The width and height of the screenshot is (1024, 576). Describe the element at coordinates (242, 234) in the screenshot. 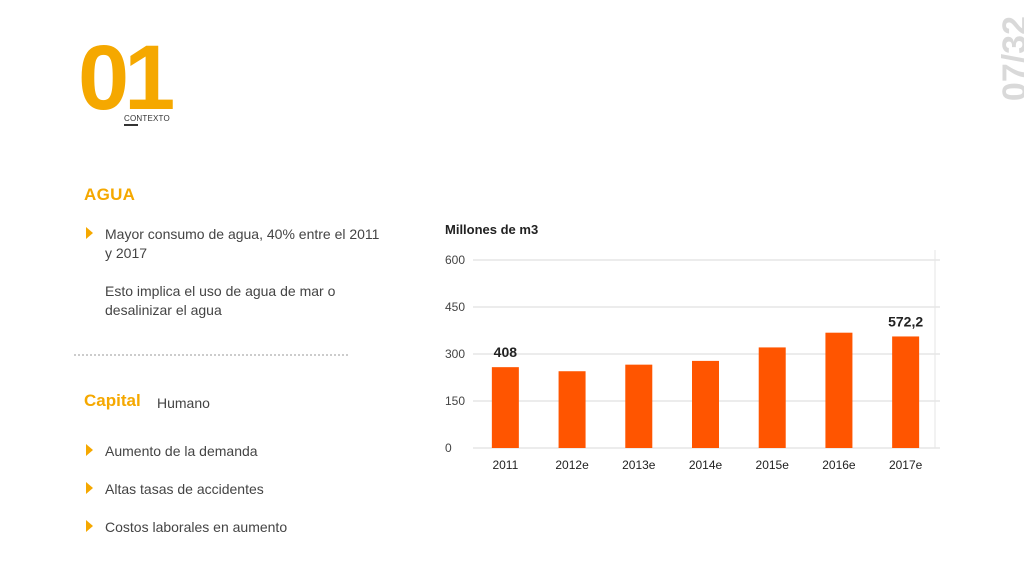

I see `agua-bullet-line-1: Mayor consumo de agua, 40% entre el 2011` at that location.